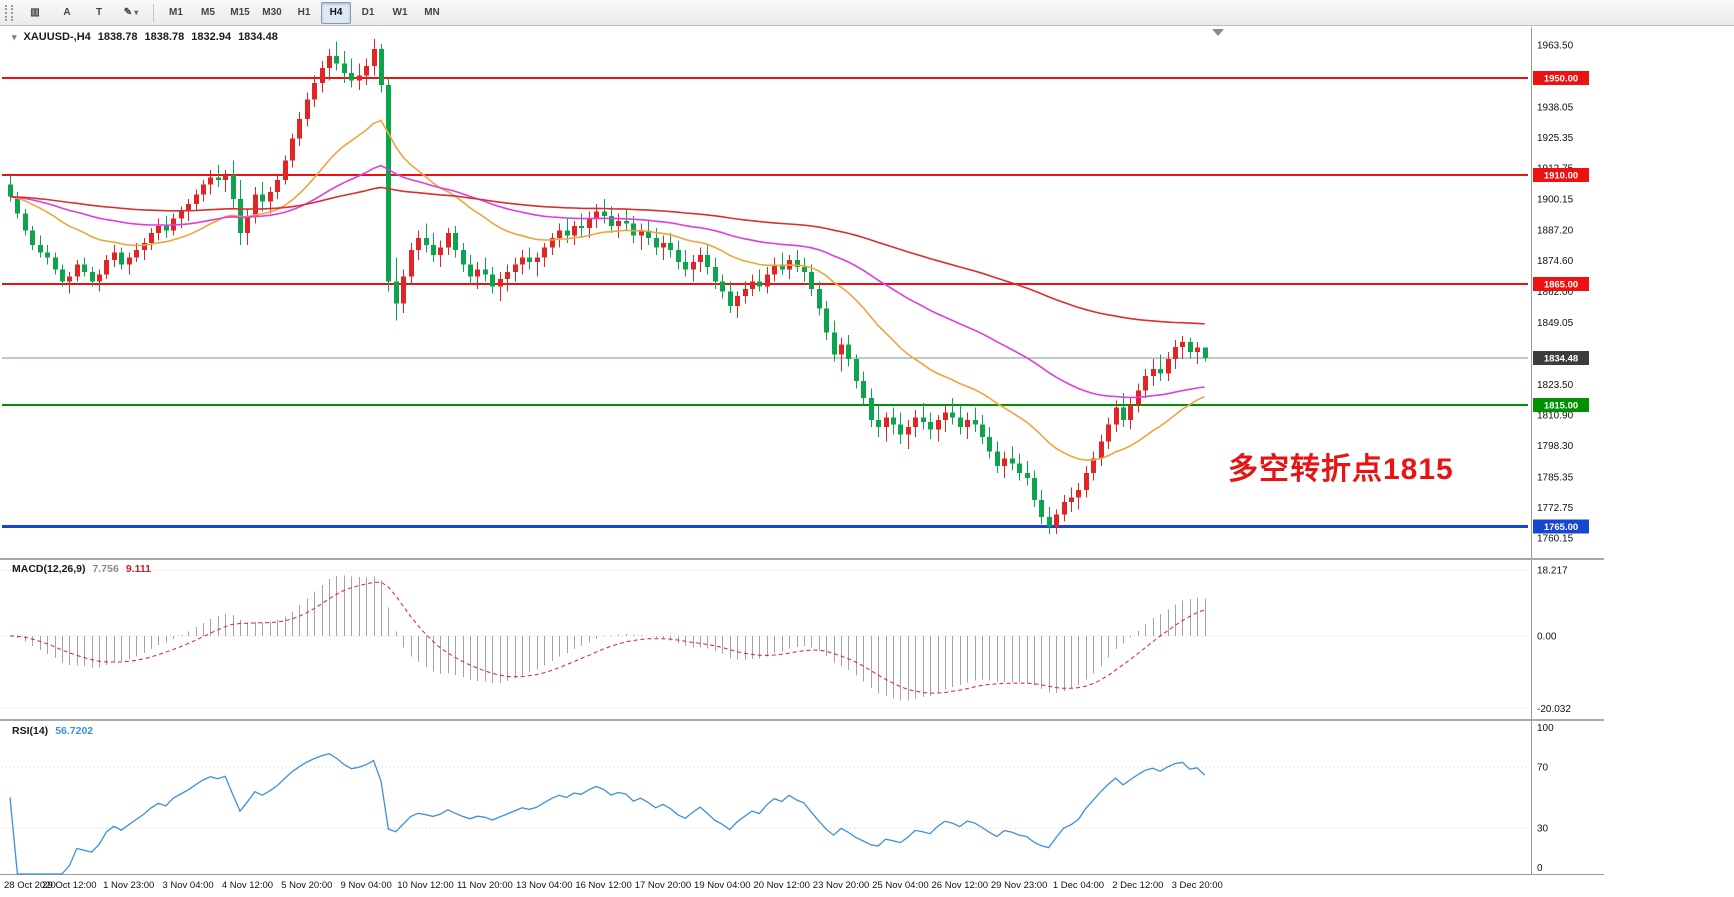 The width and height of the screenshot is (1734, 897). What do you see at coordinates (99, 12) in the screenshot?
I see `text-tool-button: T` at bounding box center [99, 12].